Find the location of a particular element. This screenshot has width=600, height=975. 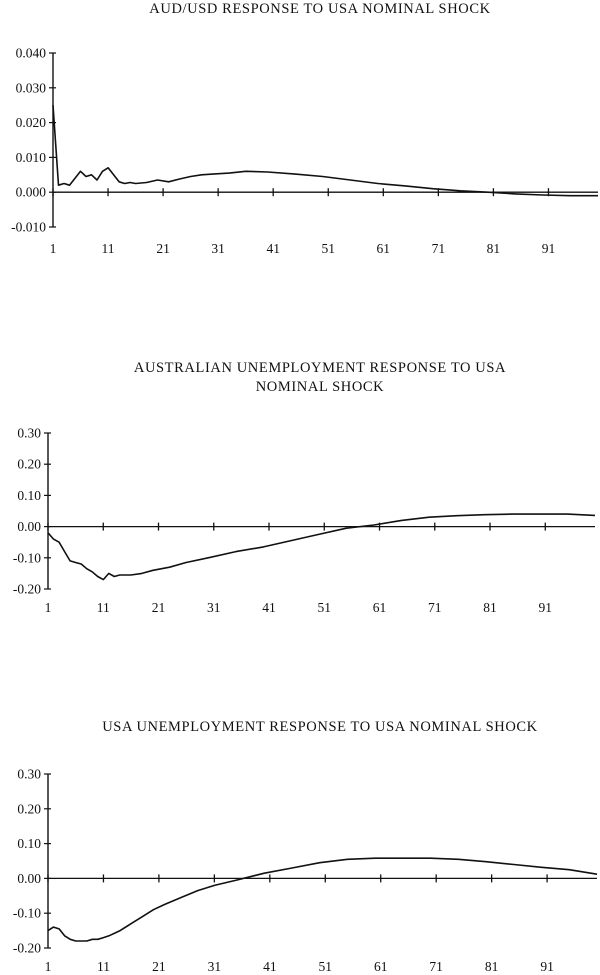

chart-2-y-tick-label: -0.10 is located at coordinates (27, 557).